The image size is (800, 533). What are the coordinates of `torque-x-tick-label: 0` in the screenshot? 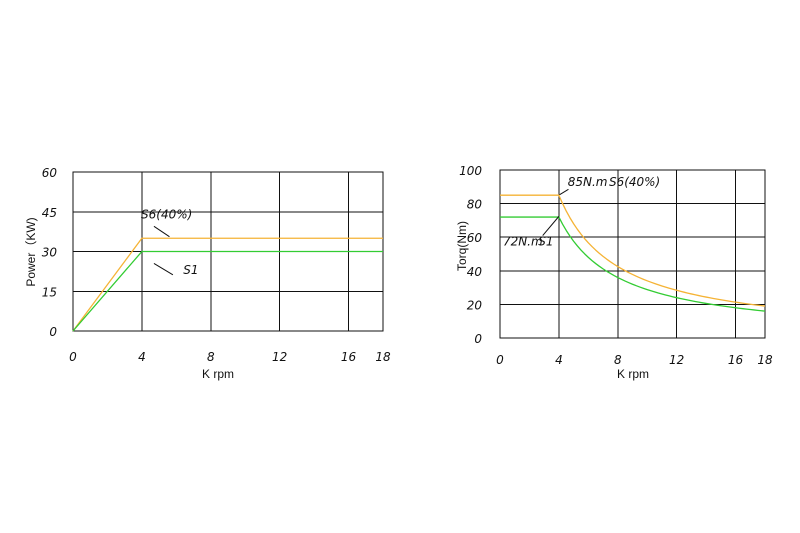 It's located at (500, 360).